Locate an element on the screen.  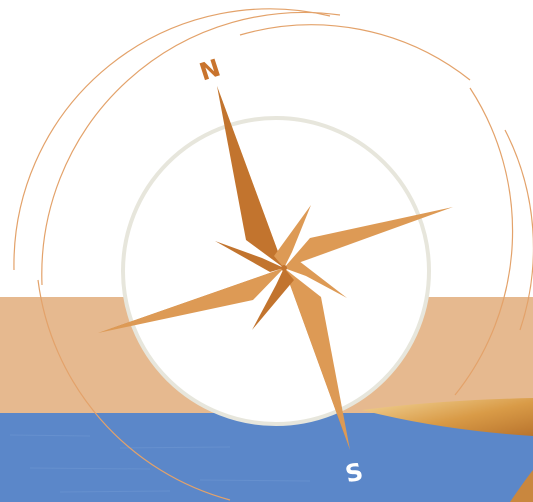
south-label: S is located at coordinates (354, 472).